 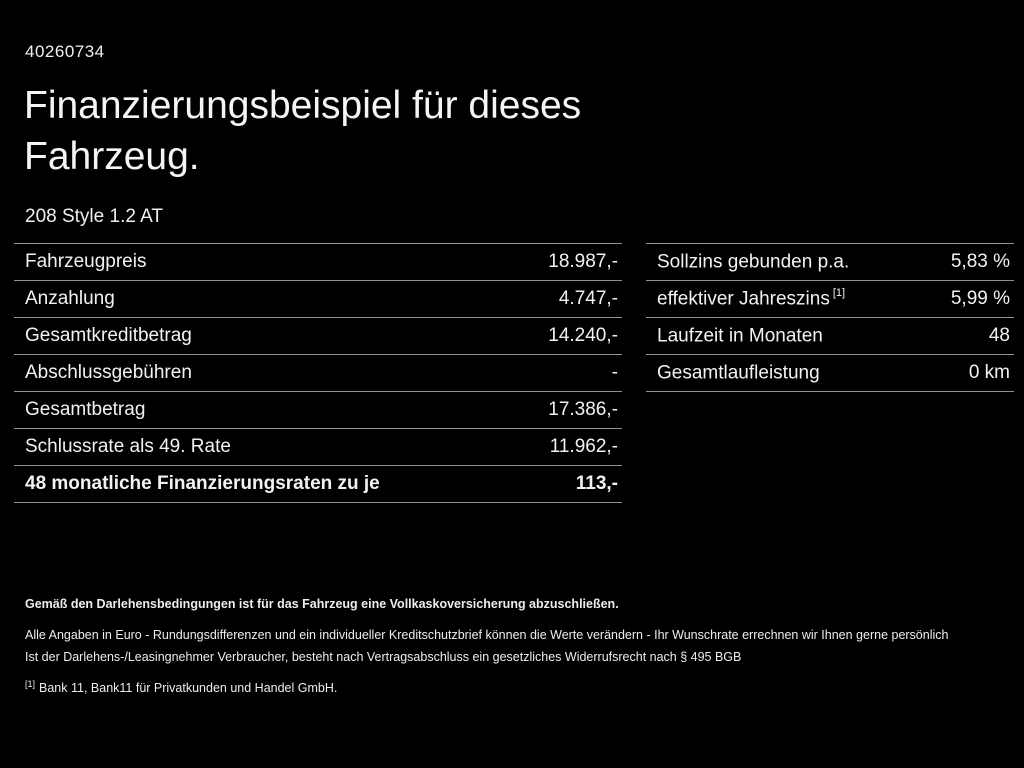 I want to click on footnote-marker: [1], so click(x=30, y=684).